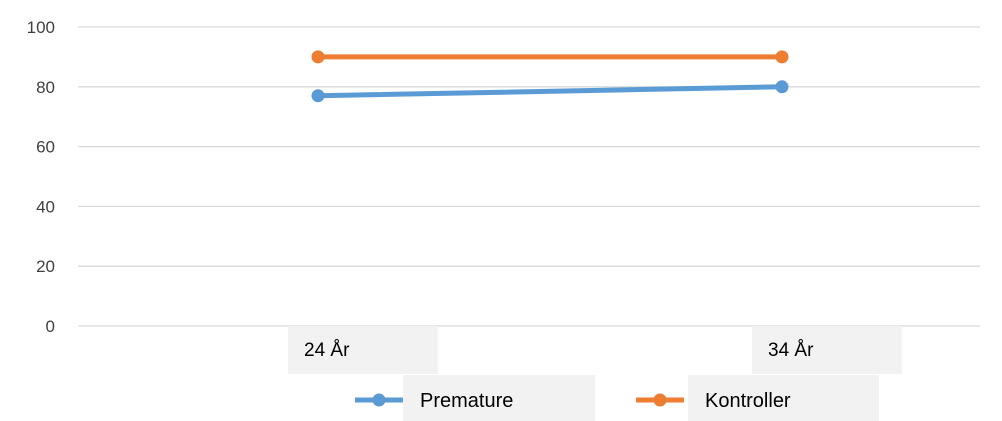 Image resolution: width=1002 pixels, height=421 pixels. What do you see at coordinates (45, 266) in the screenshot?
I see `y-tick-label: 20` at bounding box center [45, 266].